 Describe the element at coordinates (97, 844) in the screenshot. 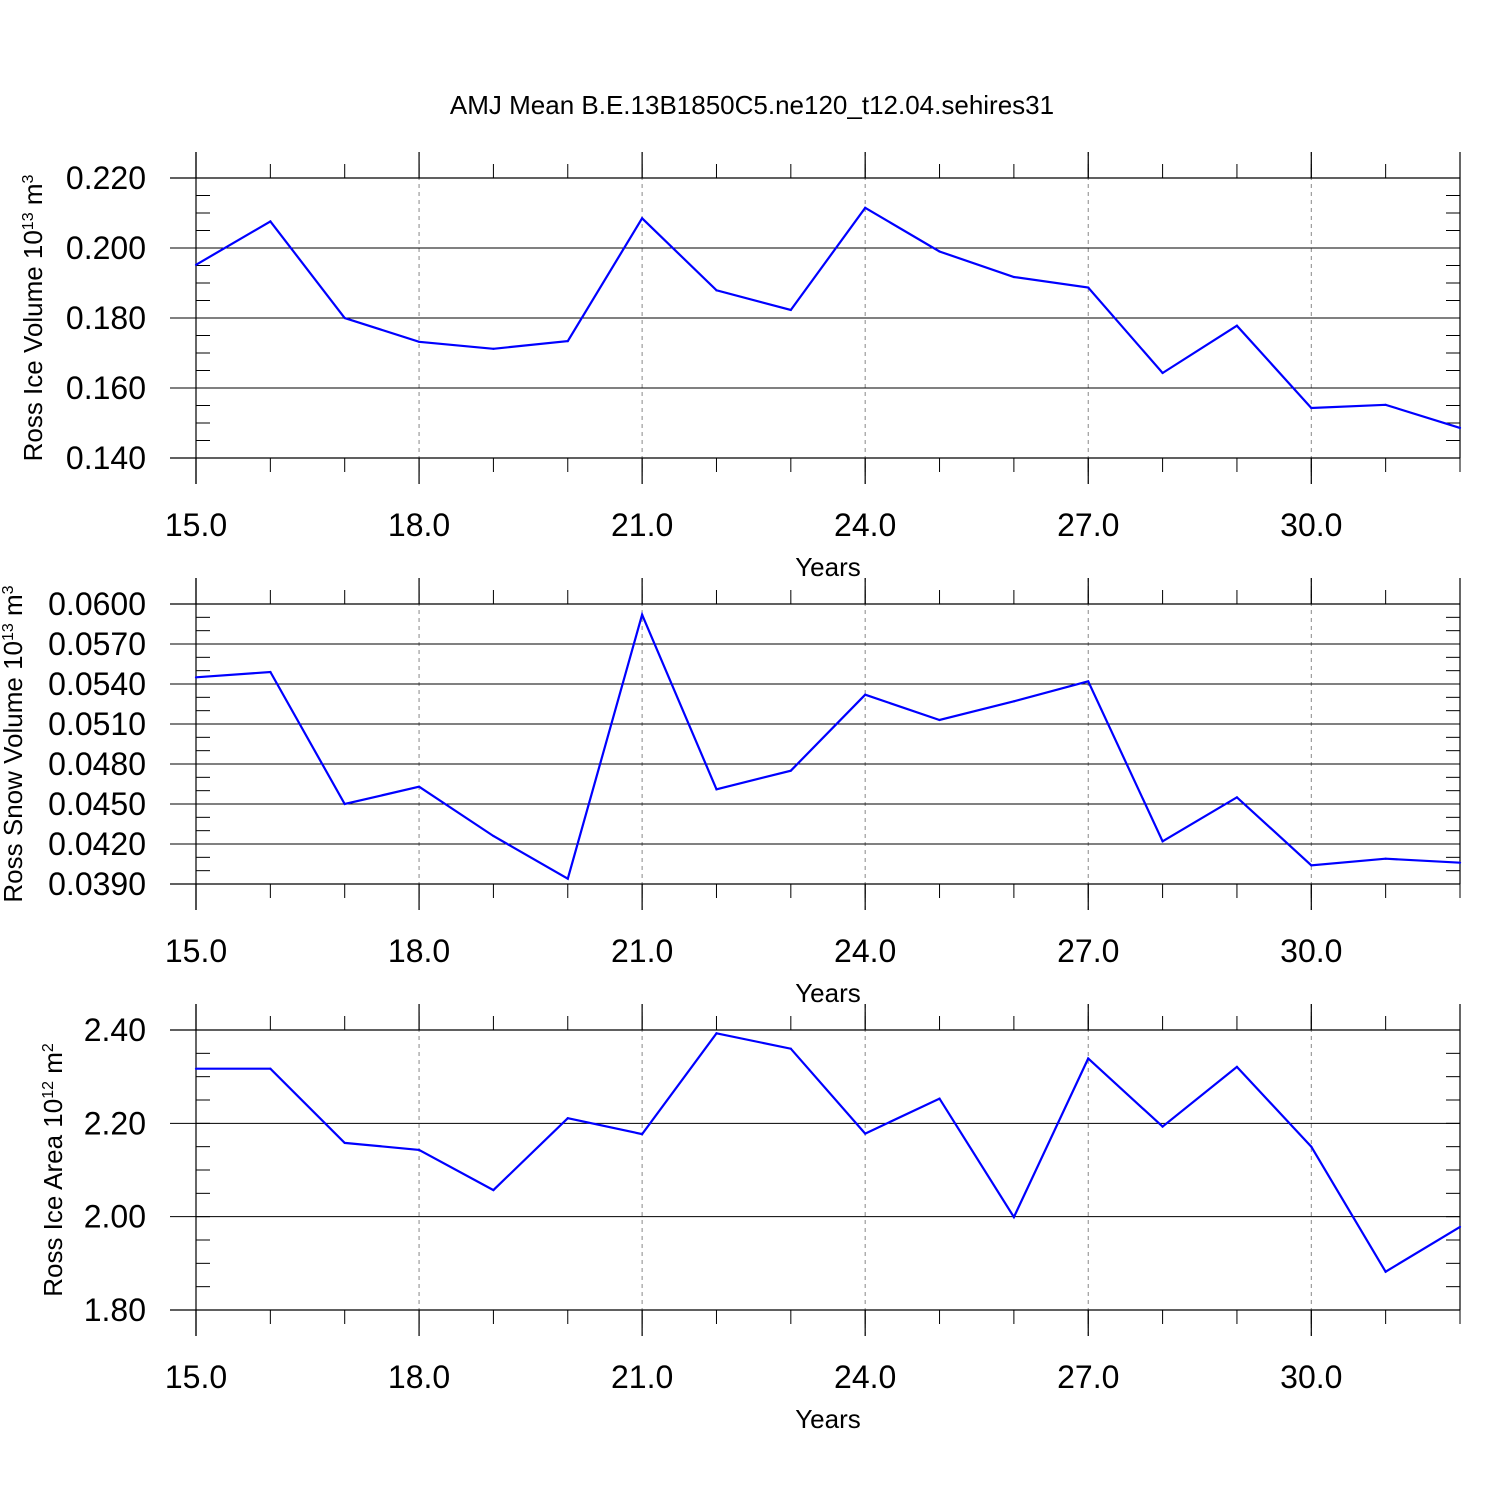

I see `y-tick-label: 0.0420` at that location.